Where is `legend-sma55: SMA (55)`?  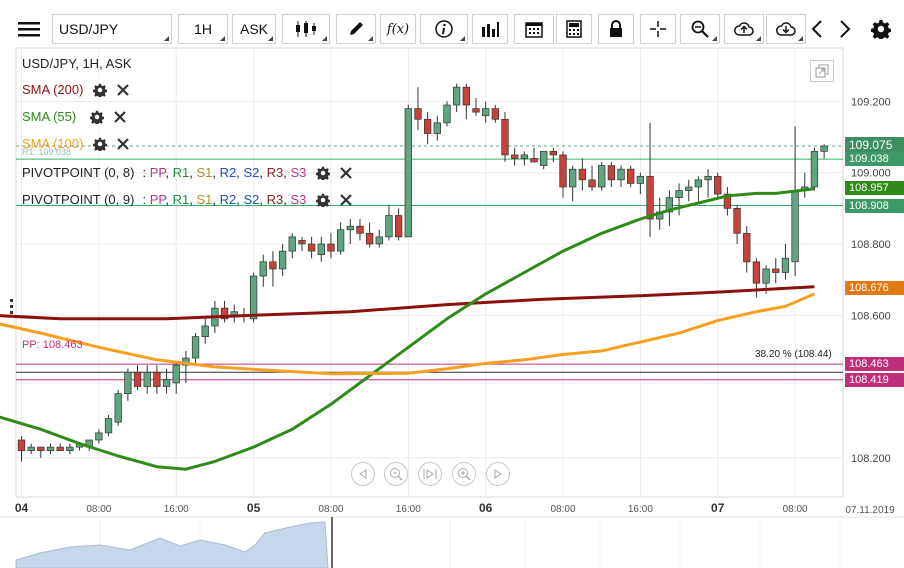
legend-sma55: SMA (55) is located at coordinates (74, 116).